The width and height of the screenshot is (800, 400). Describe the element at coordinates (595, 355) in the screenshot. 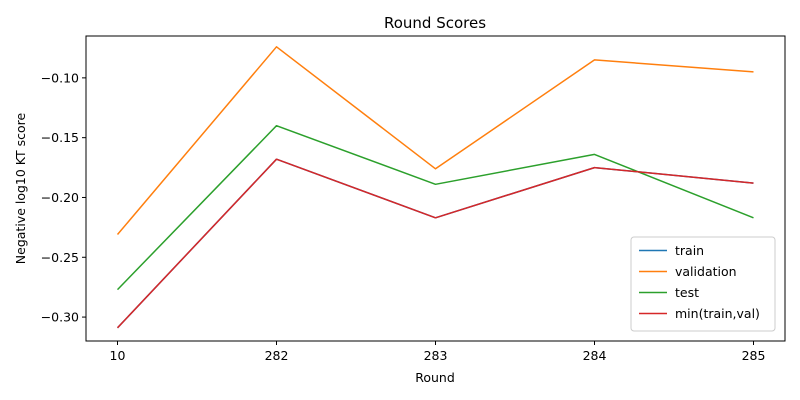

I see `x-tick-label: 284` at that location.